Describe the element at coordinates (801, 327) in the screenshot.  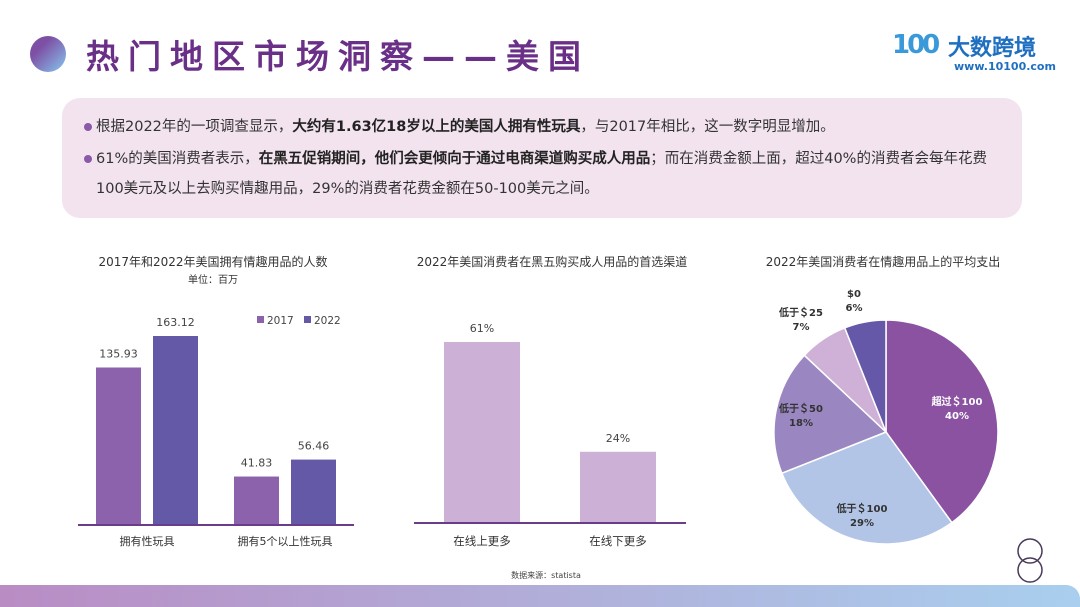
I see `slice-value: 7%` at that location.